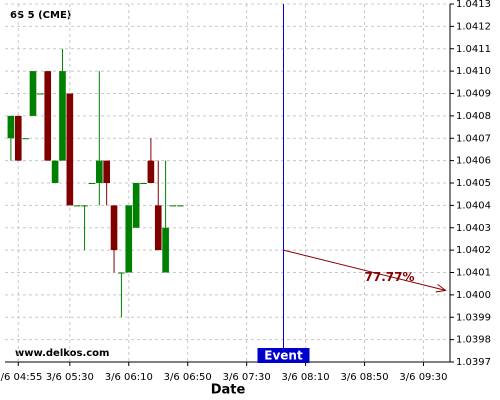 Image resolution: width=500 pixels, height=400 pixels. I want to click on y-tick-label: 1.0399, so click(473, 317).